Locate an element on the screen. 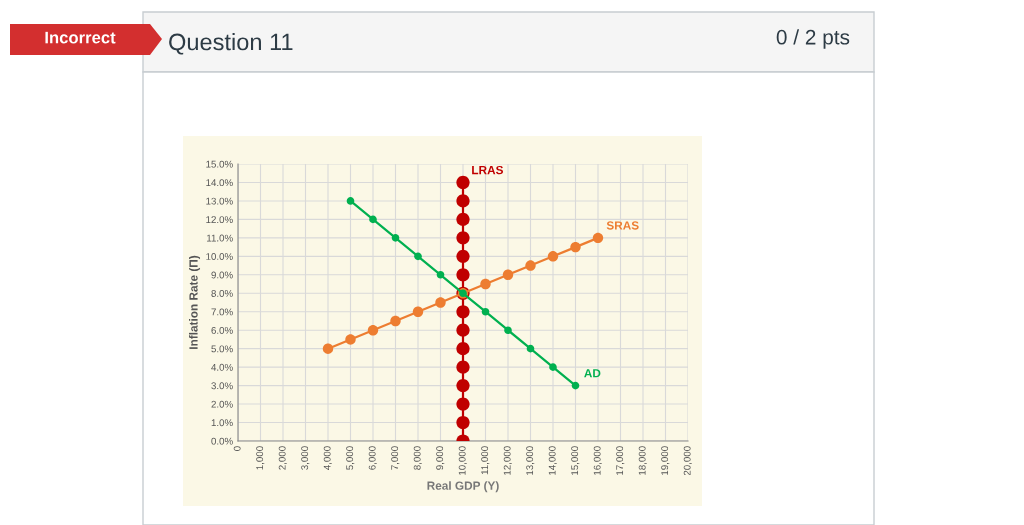 Image resolution: width=1024 pixels, height=525 pixels. y-tick-label: 14.0% is located at coordinates (219, 183).